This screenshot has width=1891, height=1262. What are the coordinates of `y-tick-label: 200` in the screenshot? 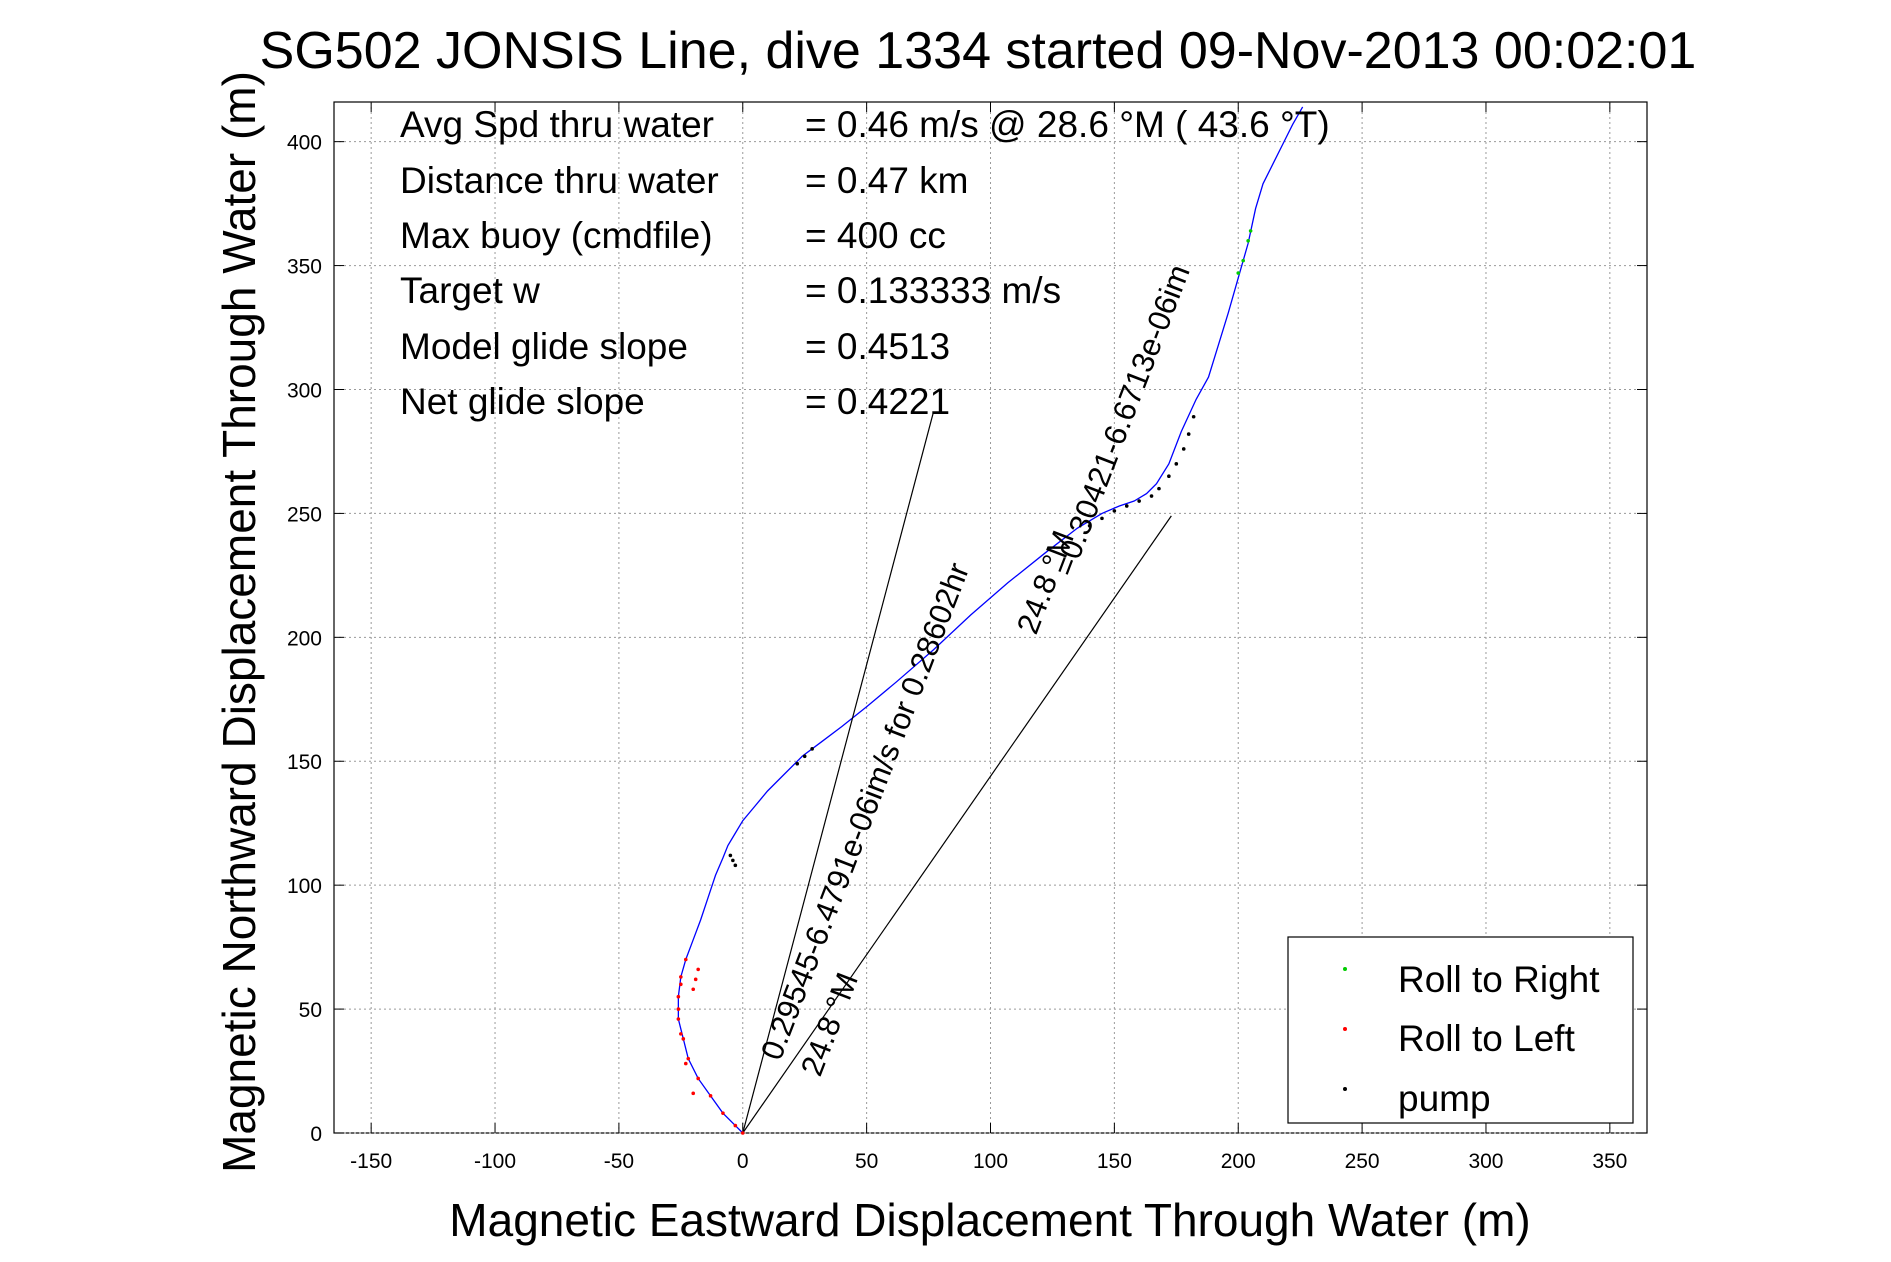 It's located at (304, 638).